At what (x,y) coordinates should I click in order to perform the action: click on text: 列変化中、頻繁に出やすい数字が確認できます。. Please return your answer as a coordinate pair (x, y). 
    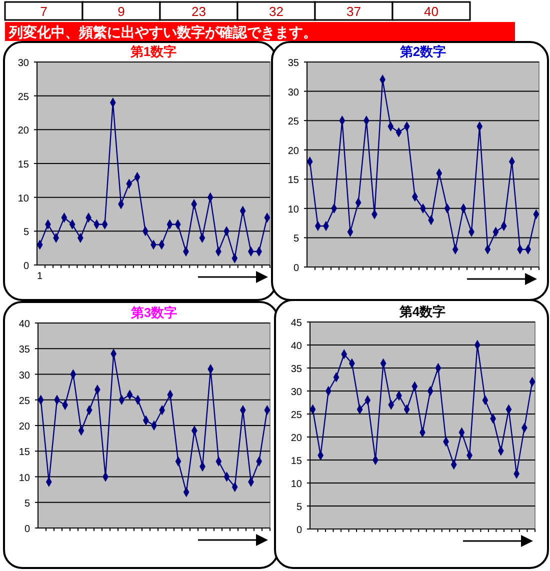
    Looking at the image, I should click on (162, 32).